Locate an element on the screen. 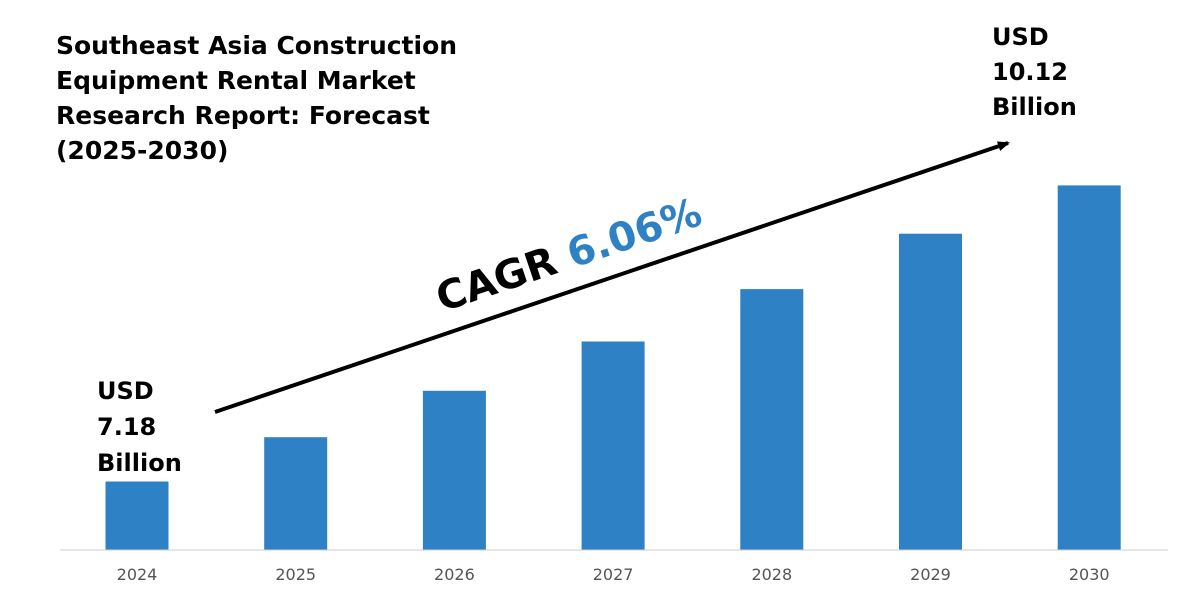 The width and height of the screenshot is (1200, 600). start-value-label: USD 7.18 Billion is located at coordinates (139, 427).